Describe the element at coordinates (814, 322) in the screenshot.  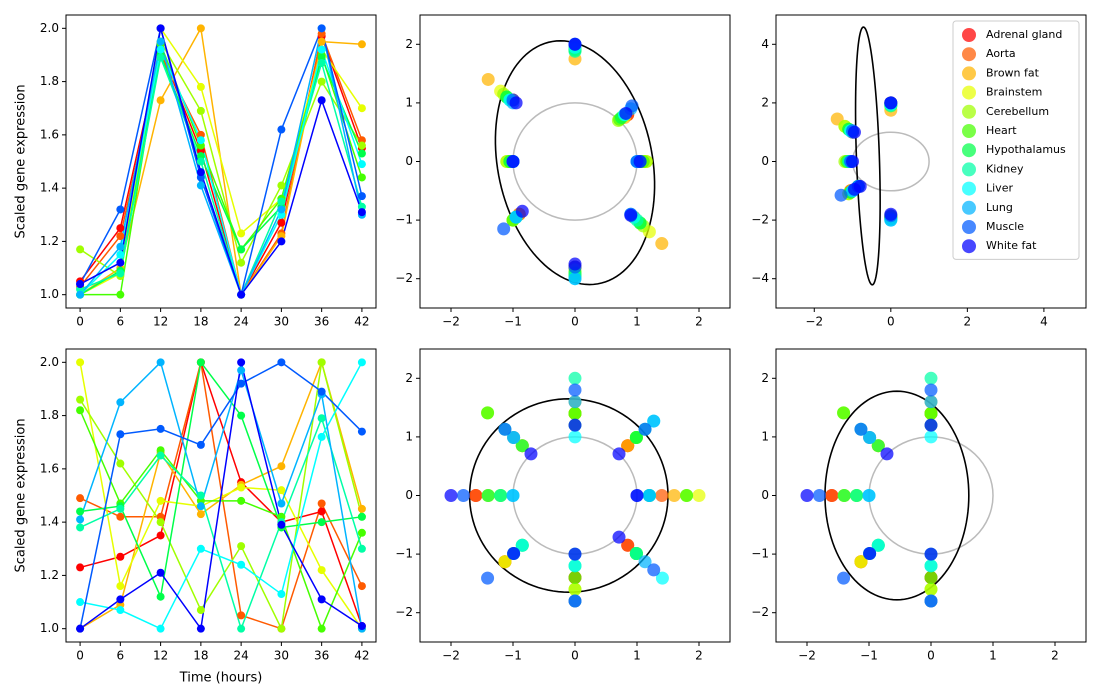
I see `x-tick-label: −2` at that location.